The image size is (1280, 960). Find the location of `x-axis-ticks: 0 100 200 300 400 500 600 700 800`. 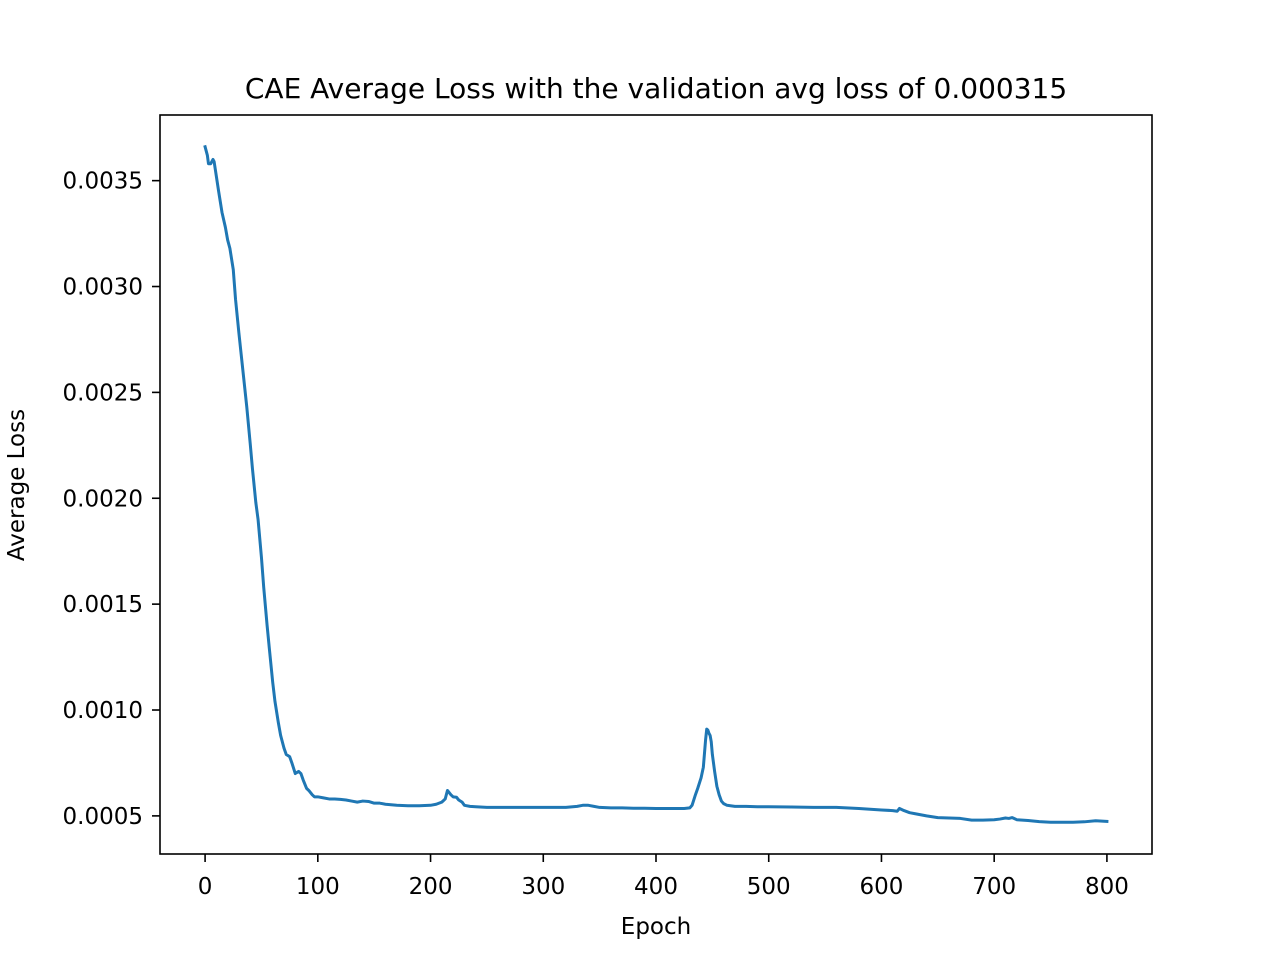

x-axis-ticks: 0 100 200 300 400 500 600 700 800 is located at coordinates (663, 877).